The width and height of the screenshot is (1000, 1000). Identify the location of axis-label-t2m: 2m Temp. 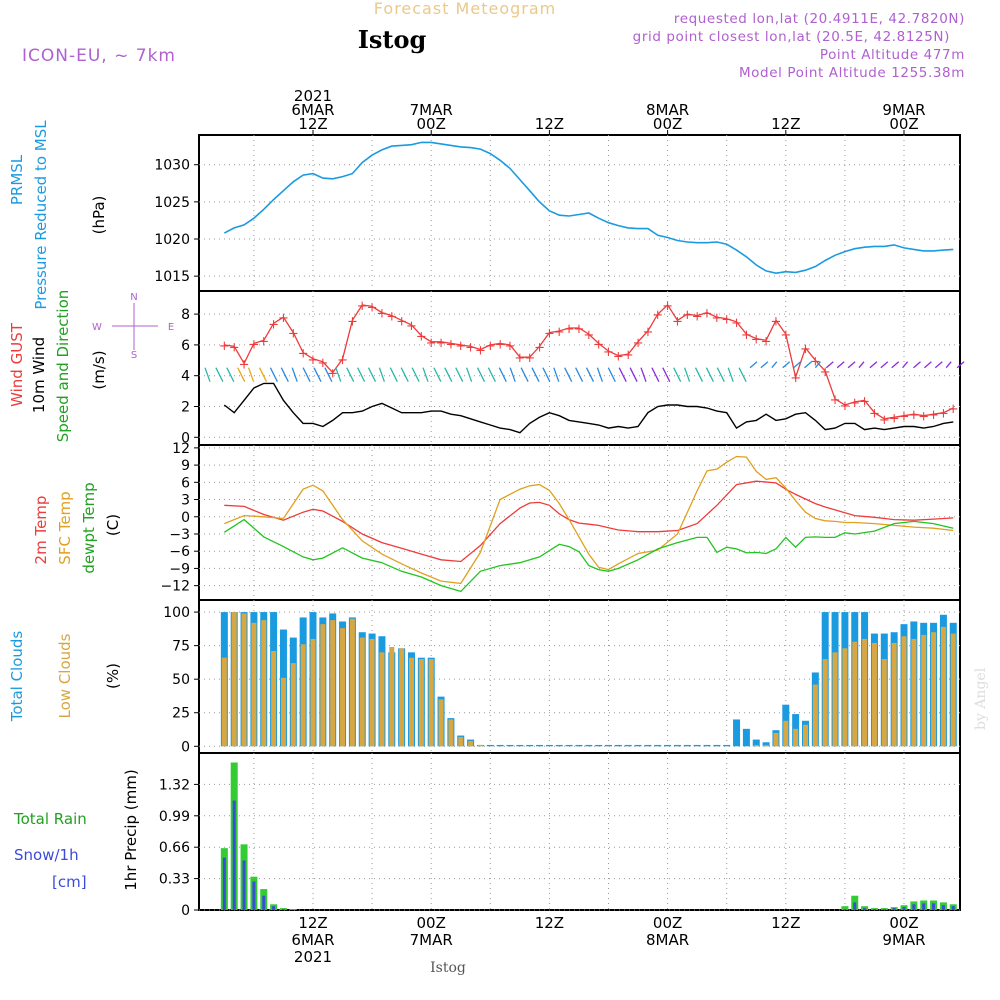
(41, 530).